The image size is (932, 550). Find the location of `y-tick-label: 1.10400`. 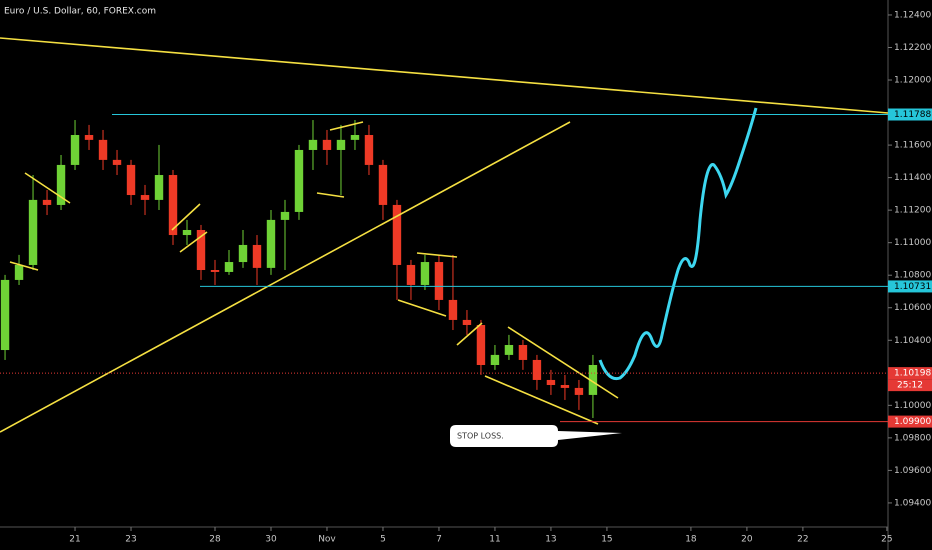

y-tick-label: 1.10400 is located at coordinates (912, 341).